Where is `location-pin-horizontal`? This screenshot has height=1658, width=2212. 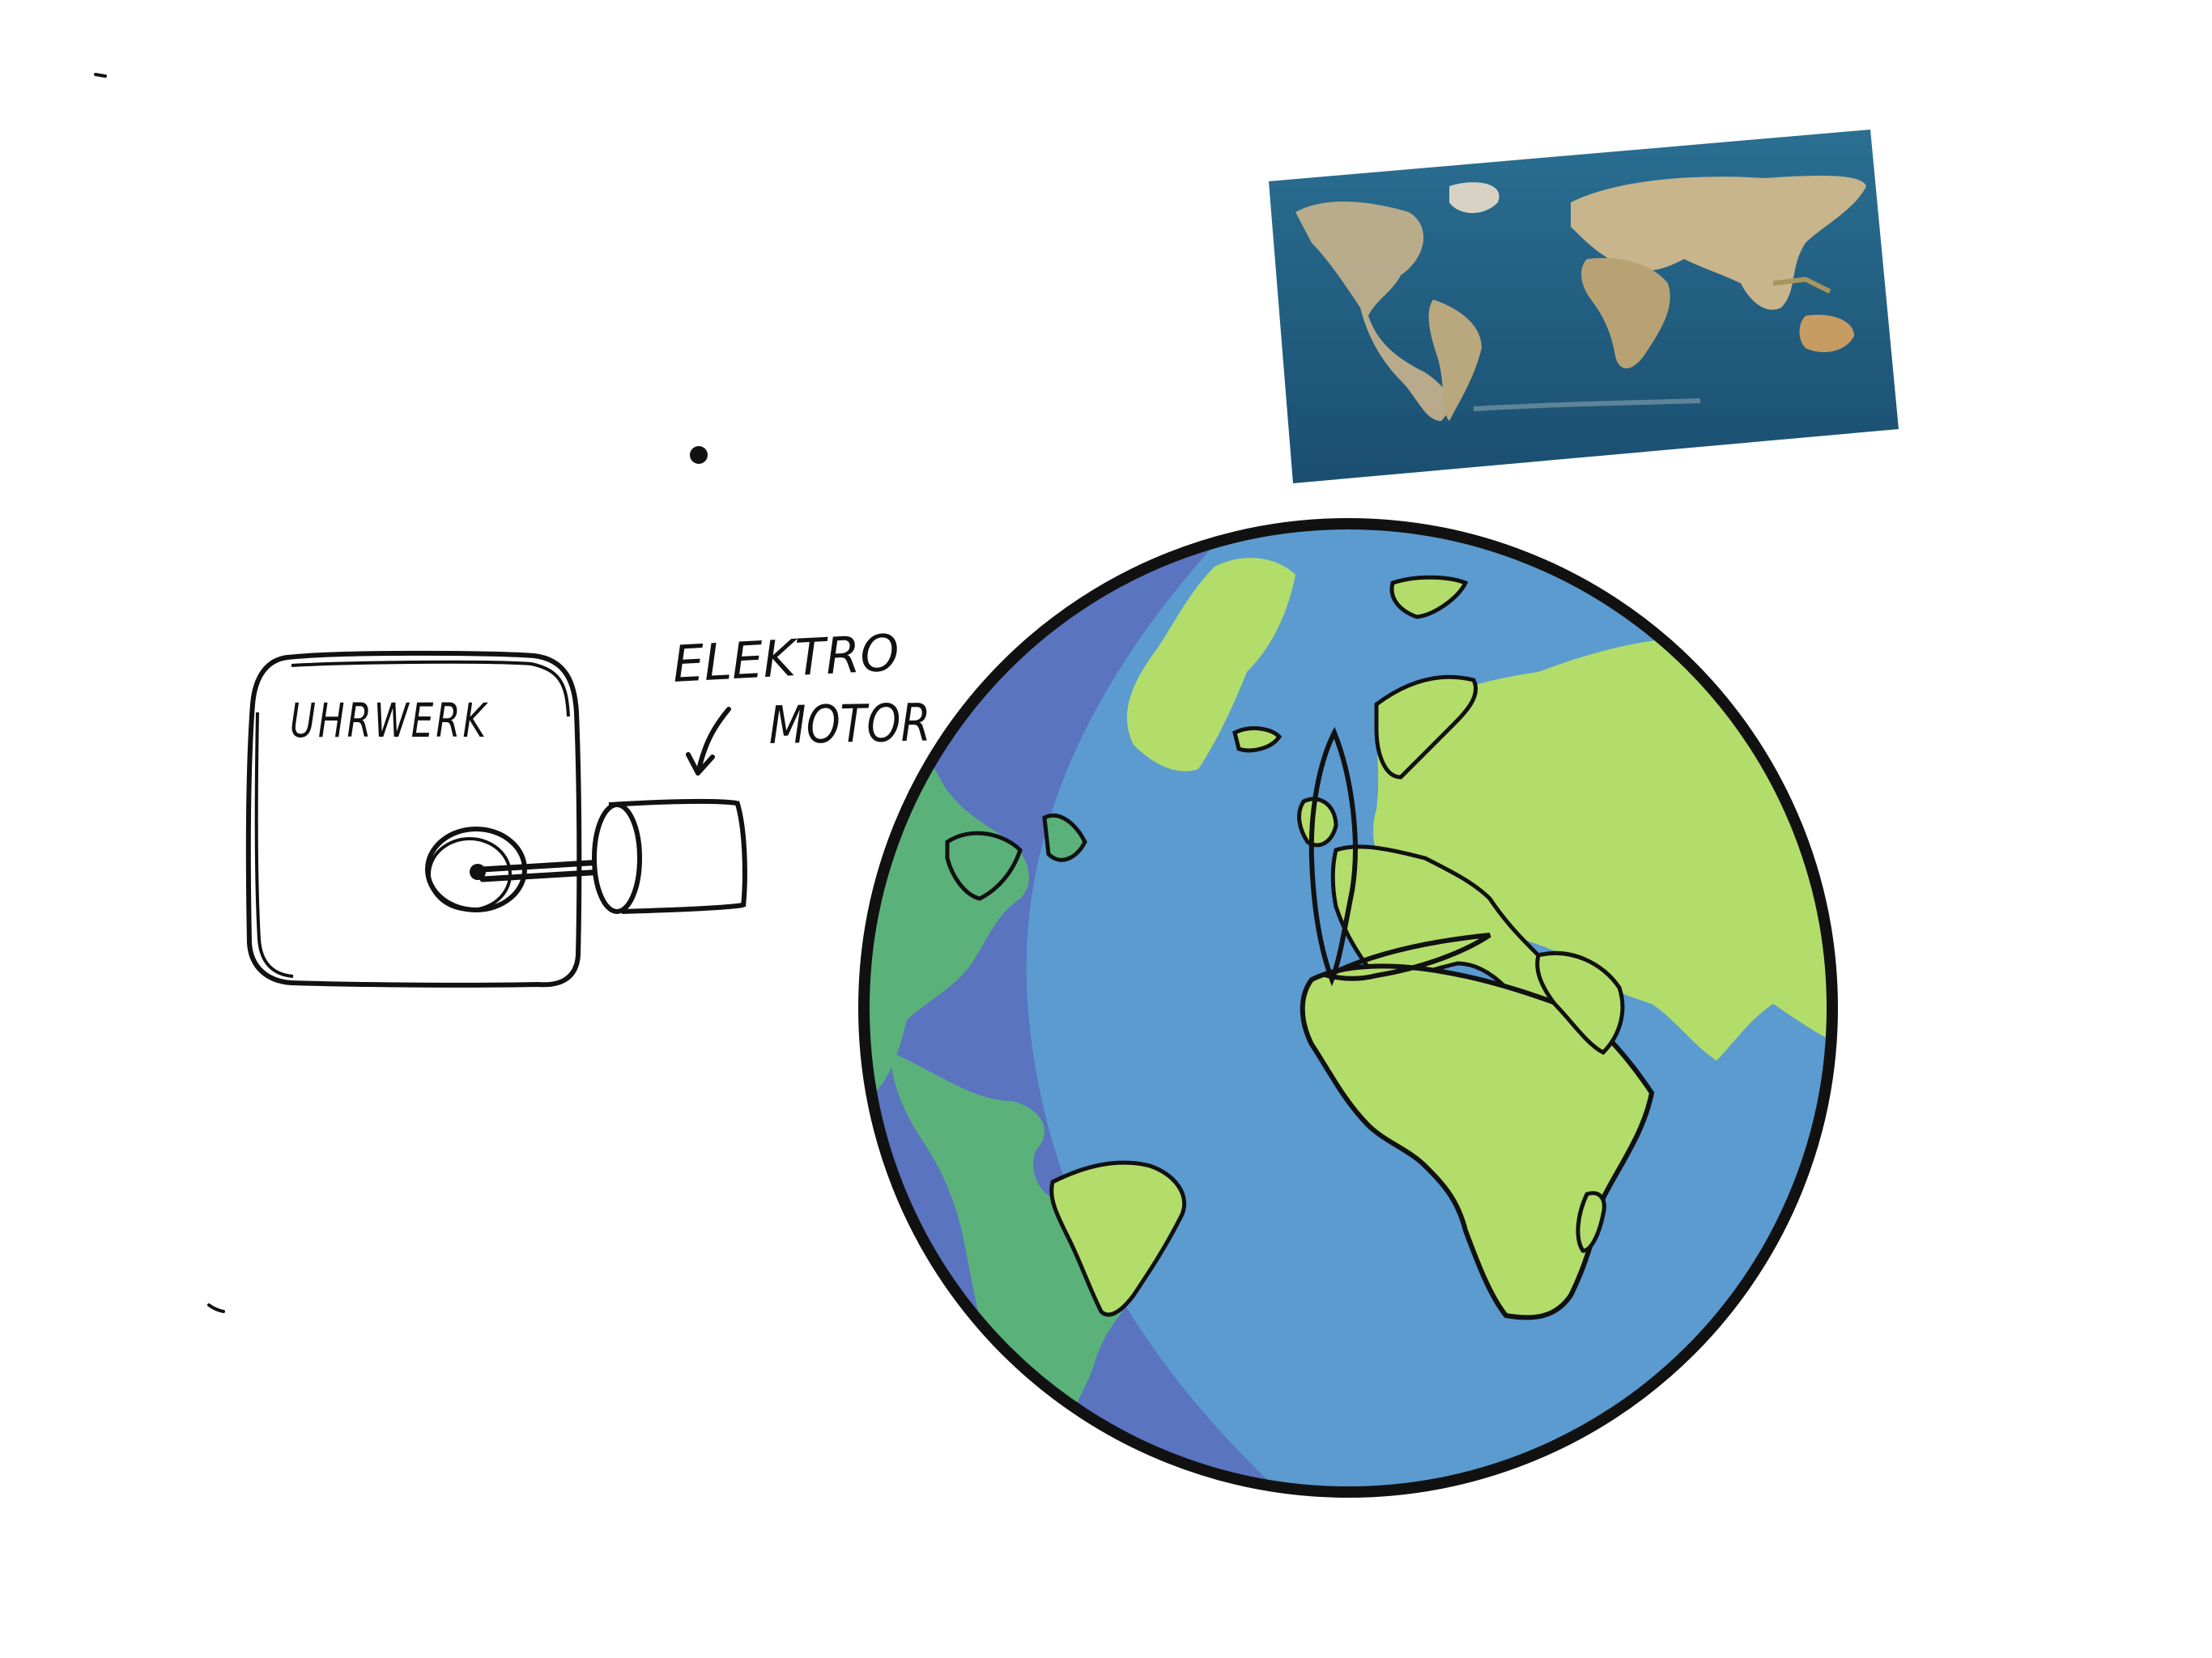 location-pin-horizontal is located at coordinates (1406, 957).